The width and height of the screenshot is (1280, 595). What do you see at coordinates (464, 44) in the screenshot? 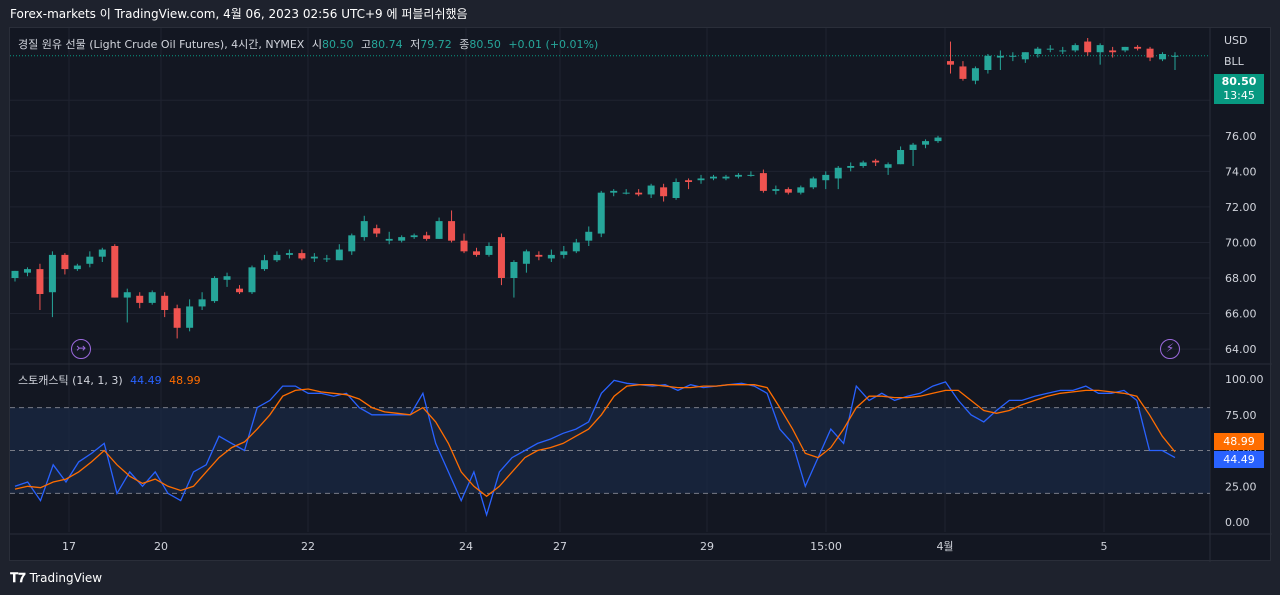
I see `close-label: 종` at bounding box center [464, 44].